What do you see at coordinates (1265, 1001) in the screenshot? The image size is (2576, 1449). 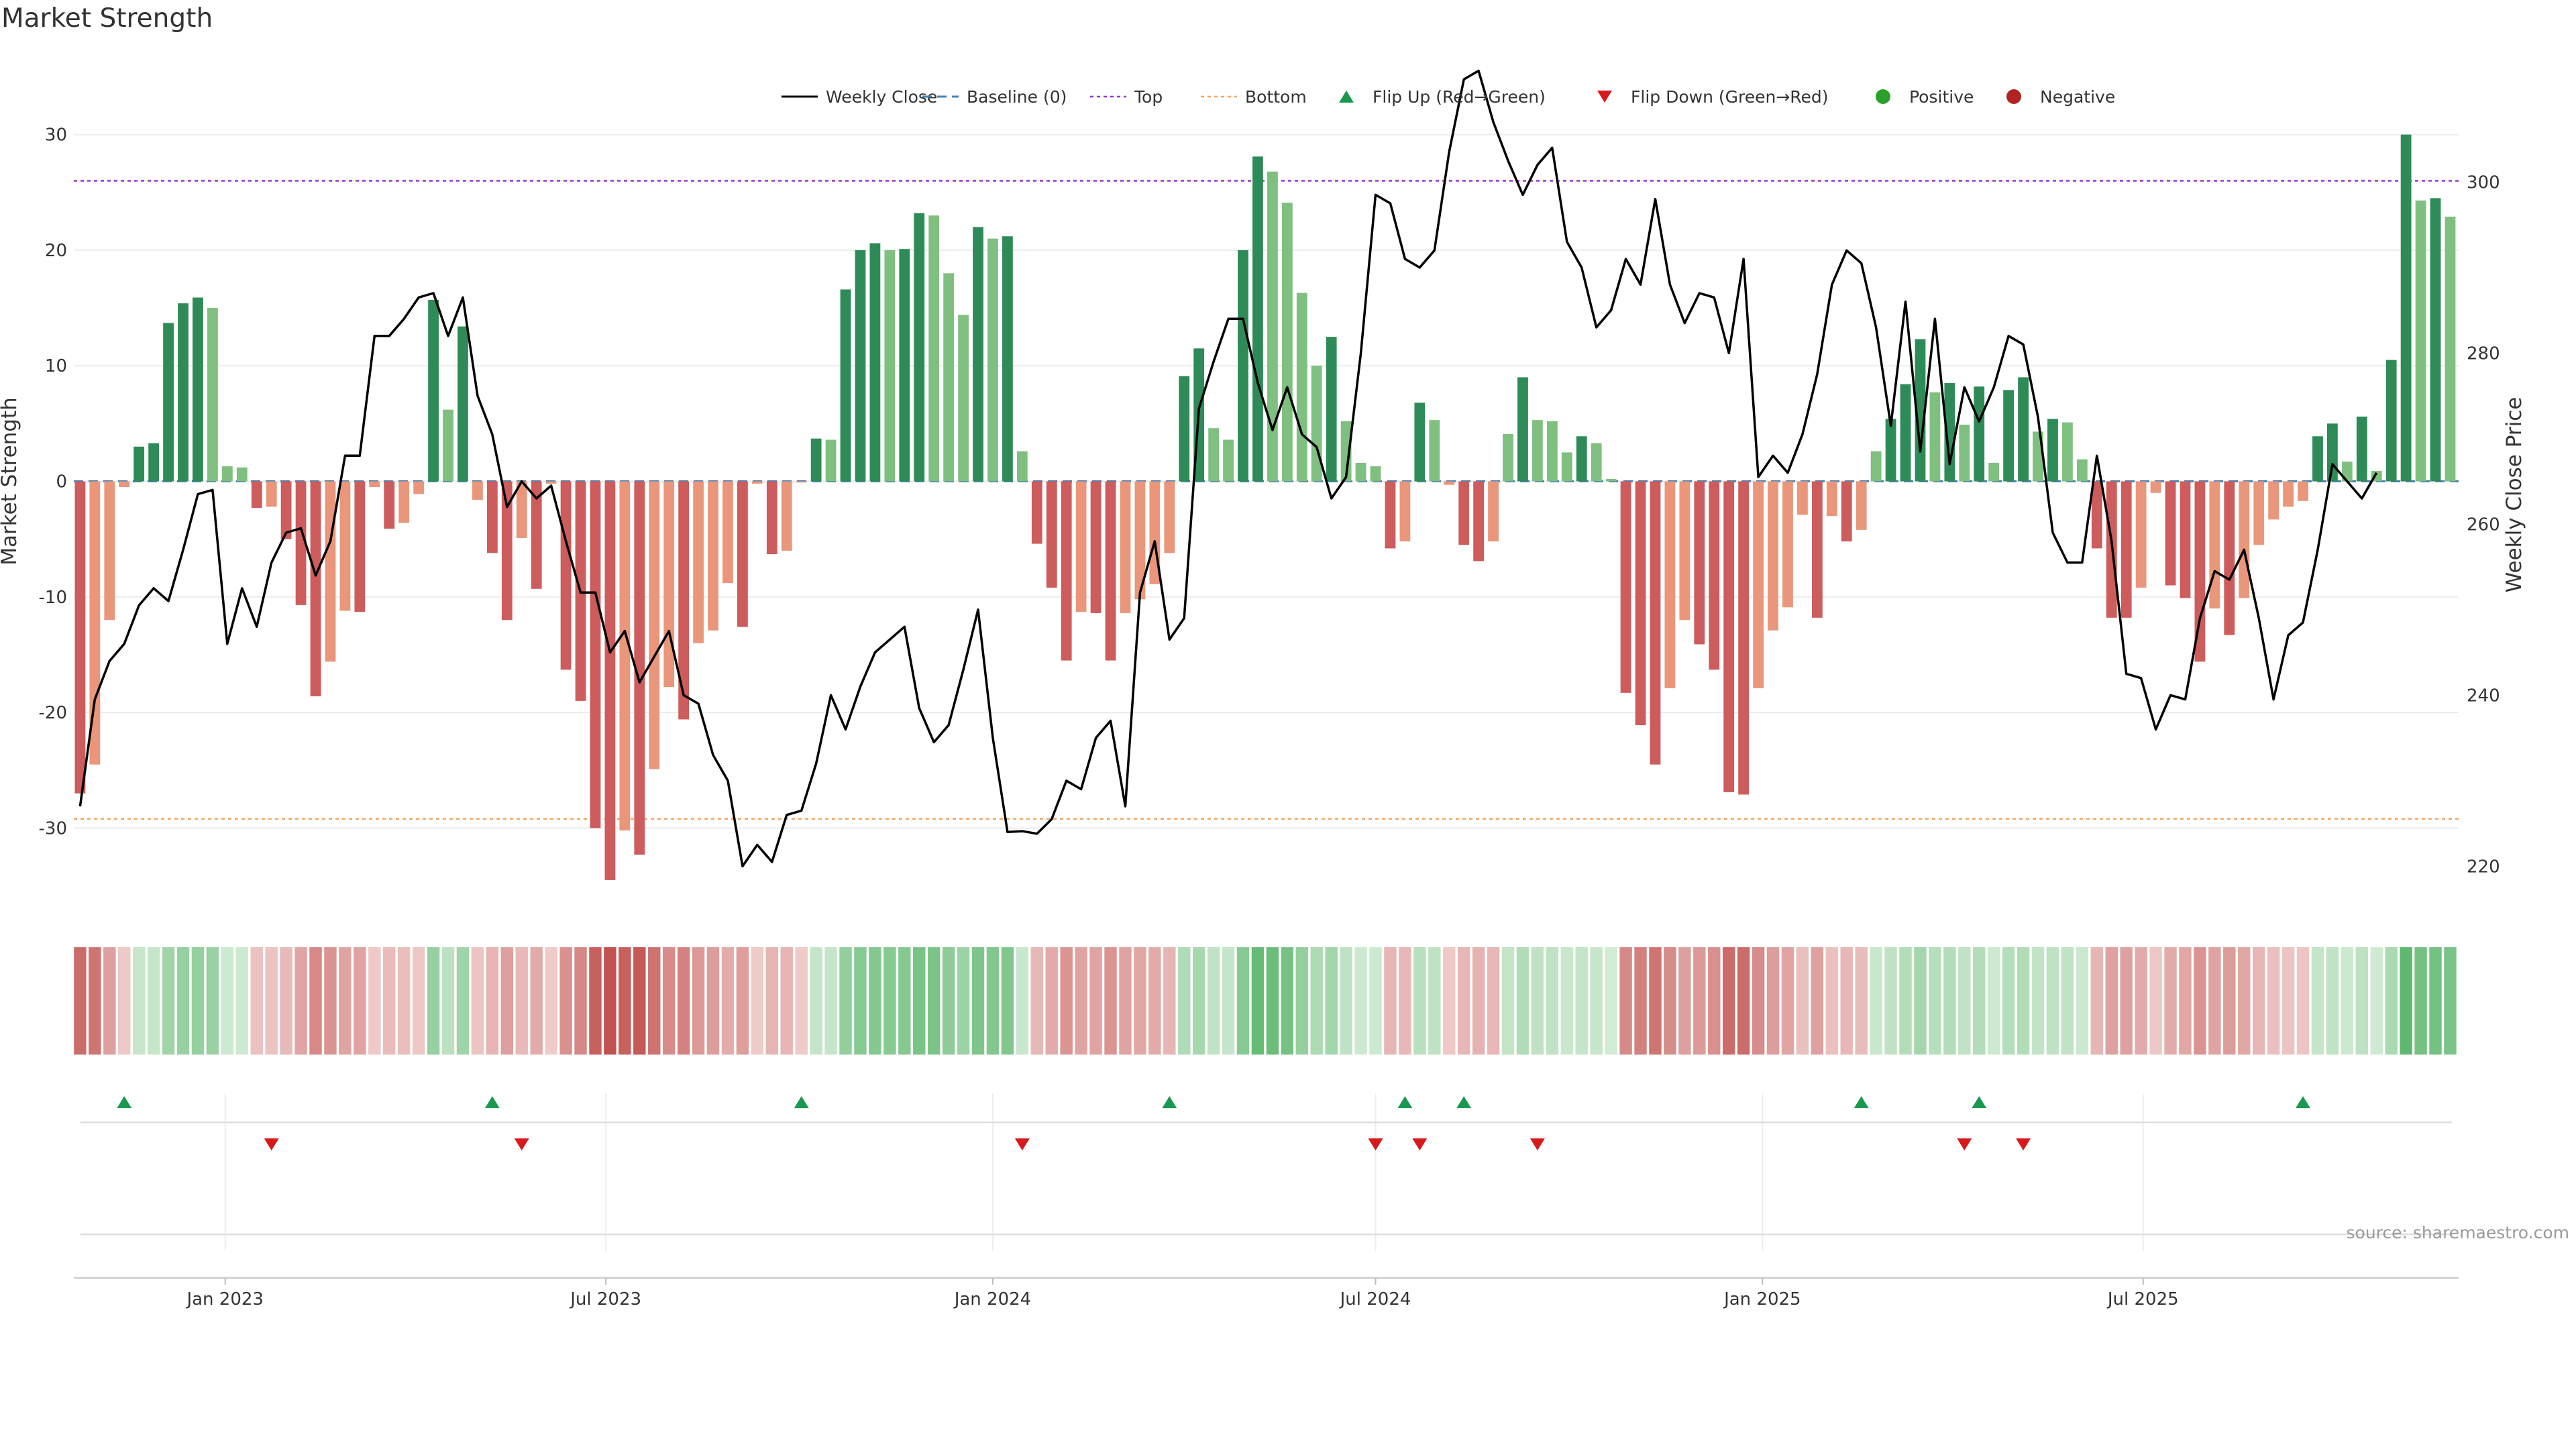 I see `strength-heat-strip` at bounding box center [1265, 1001].